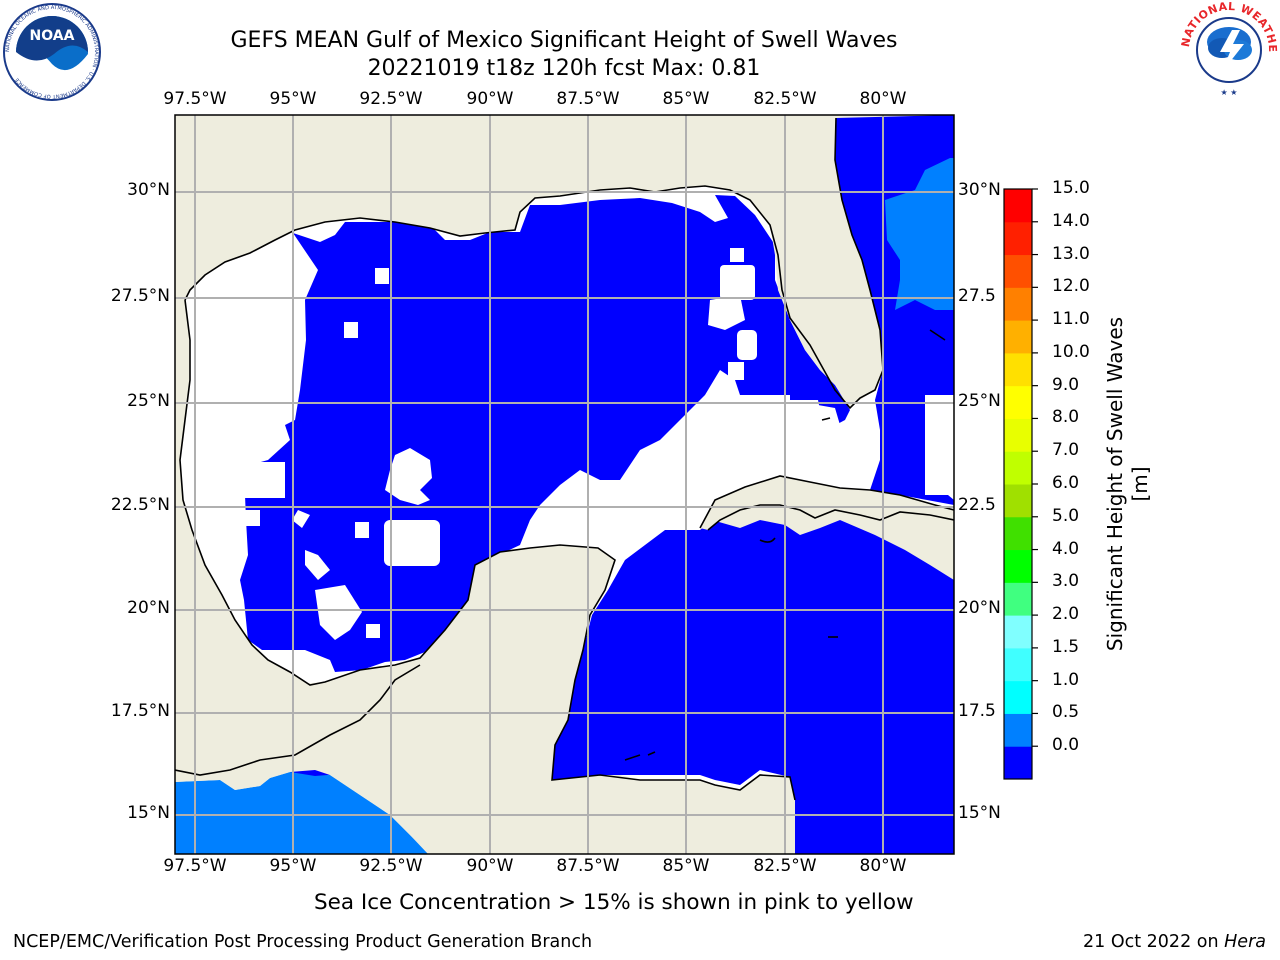  I want to click on colorbar-tick-label: 4.0, so click(1066, 548).